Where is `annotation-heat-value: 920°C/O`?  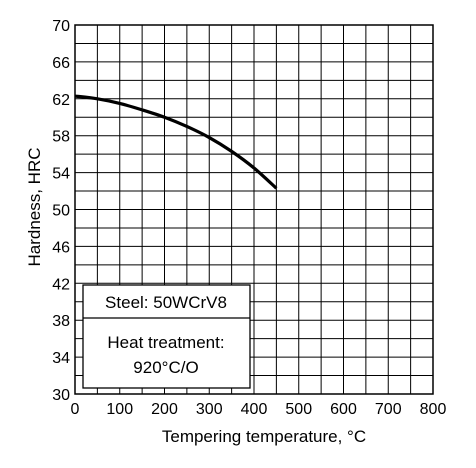
annotation-heat-value: 920°C/O is located at coordinates (165, 367).